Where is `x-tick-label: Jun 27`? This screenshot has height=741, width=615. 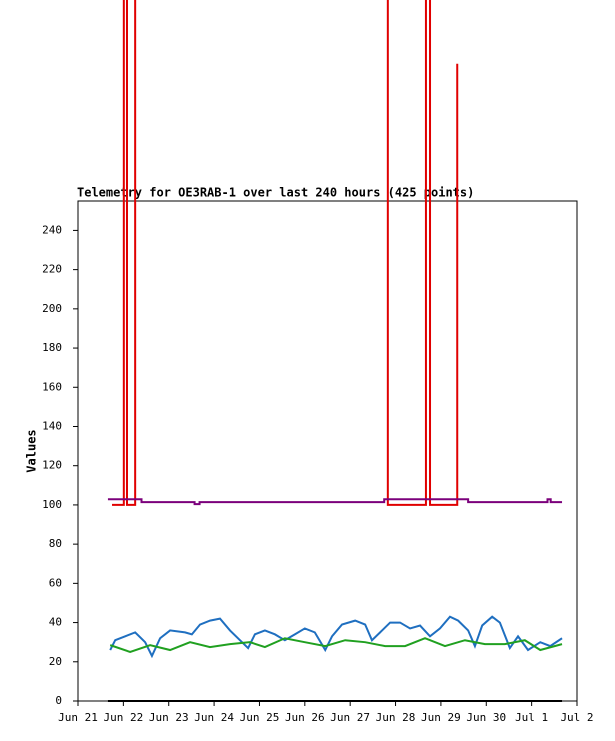
x-tick-label: Jun 27 is located at coordinates (350, 717).